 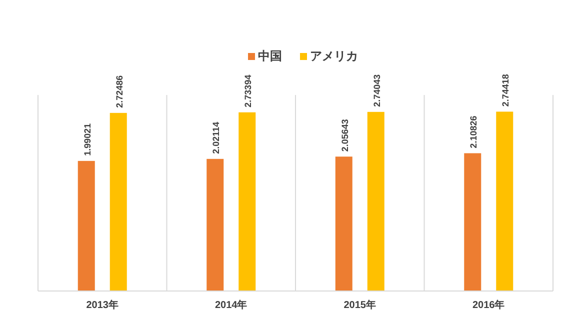 I want to click on x-tick-label: 2013年, so click(x=102, y=305).